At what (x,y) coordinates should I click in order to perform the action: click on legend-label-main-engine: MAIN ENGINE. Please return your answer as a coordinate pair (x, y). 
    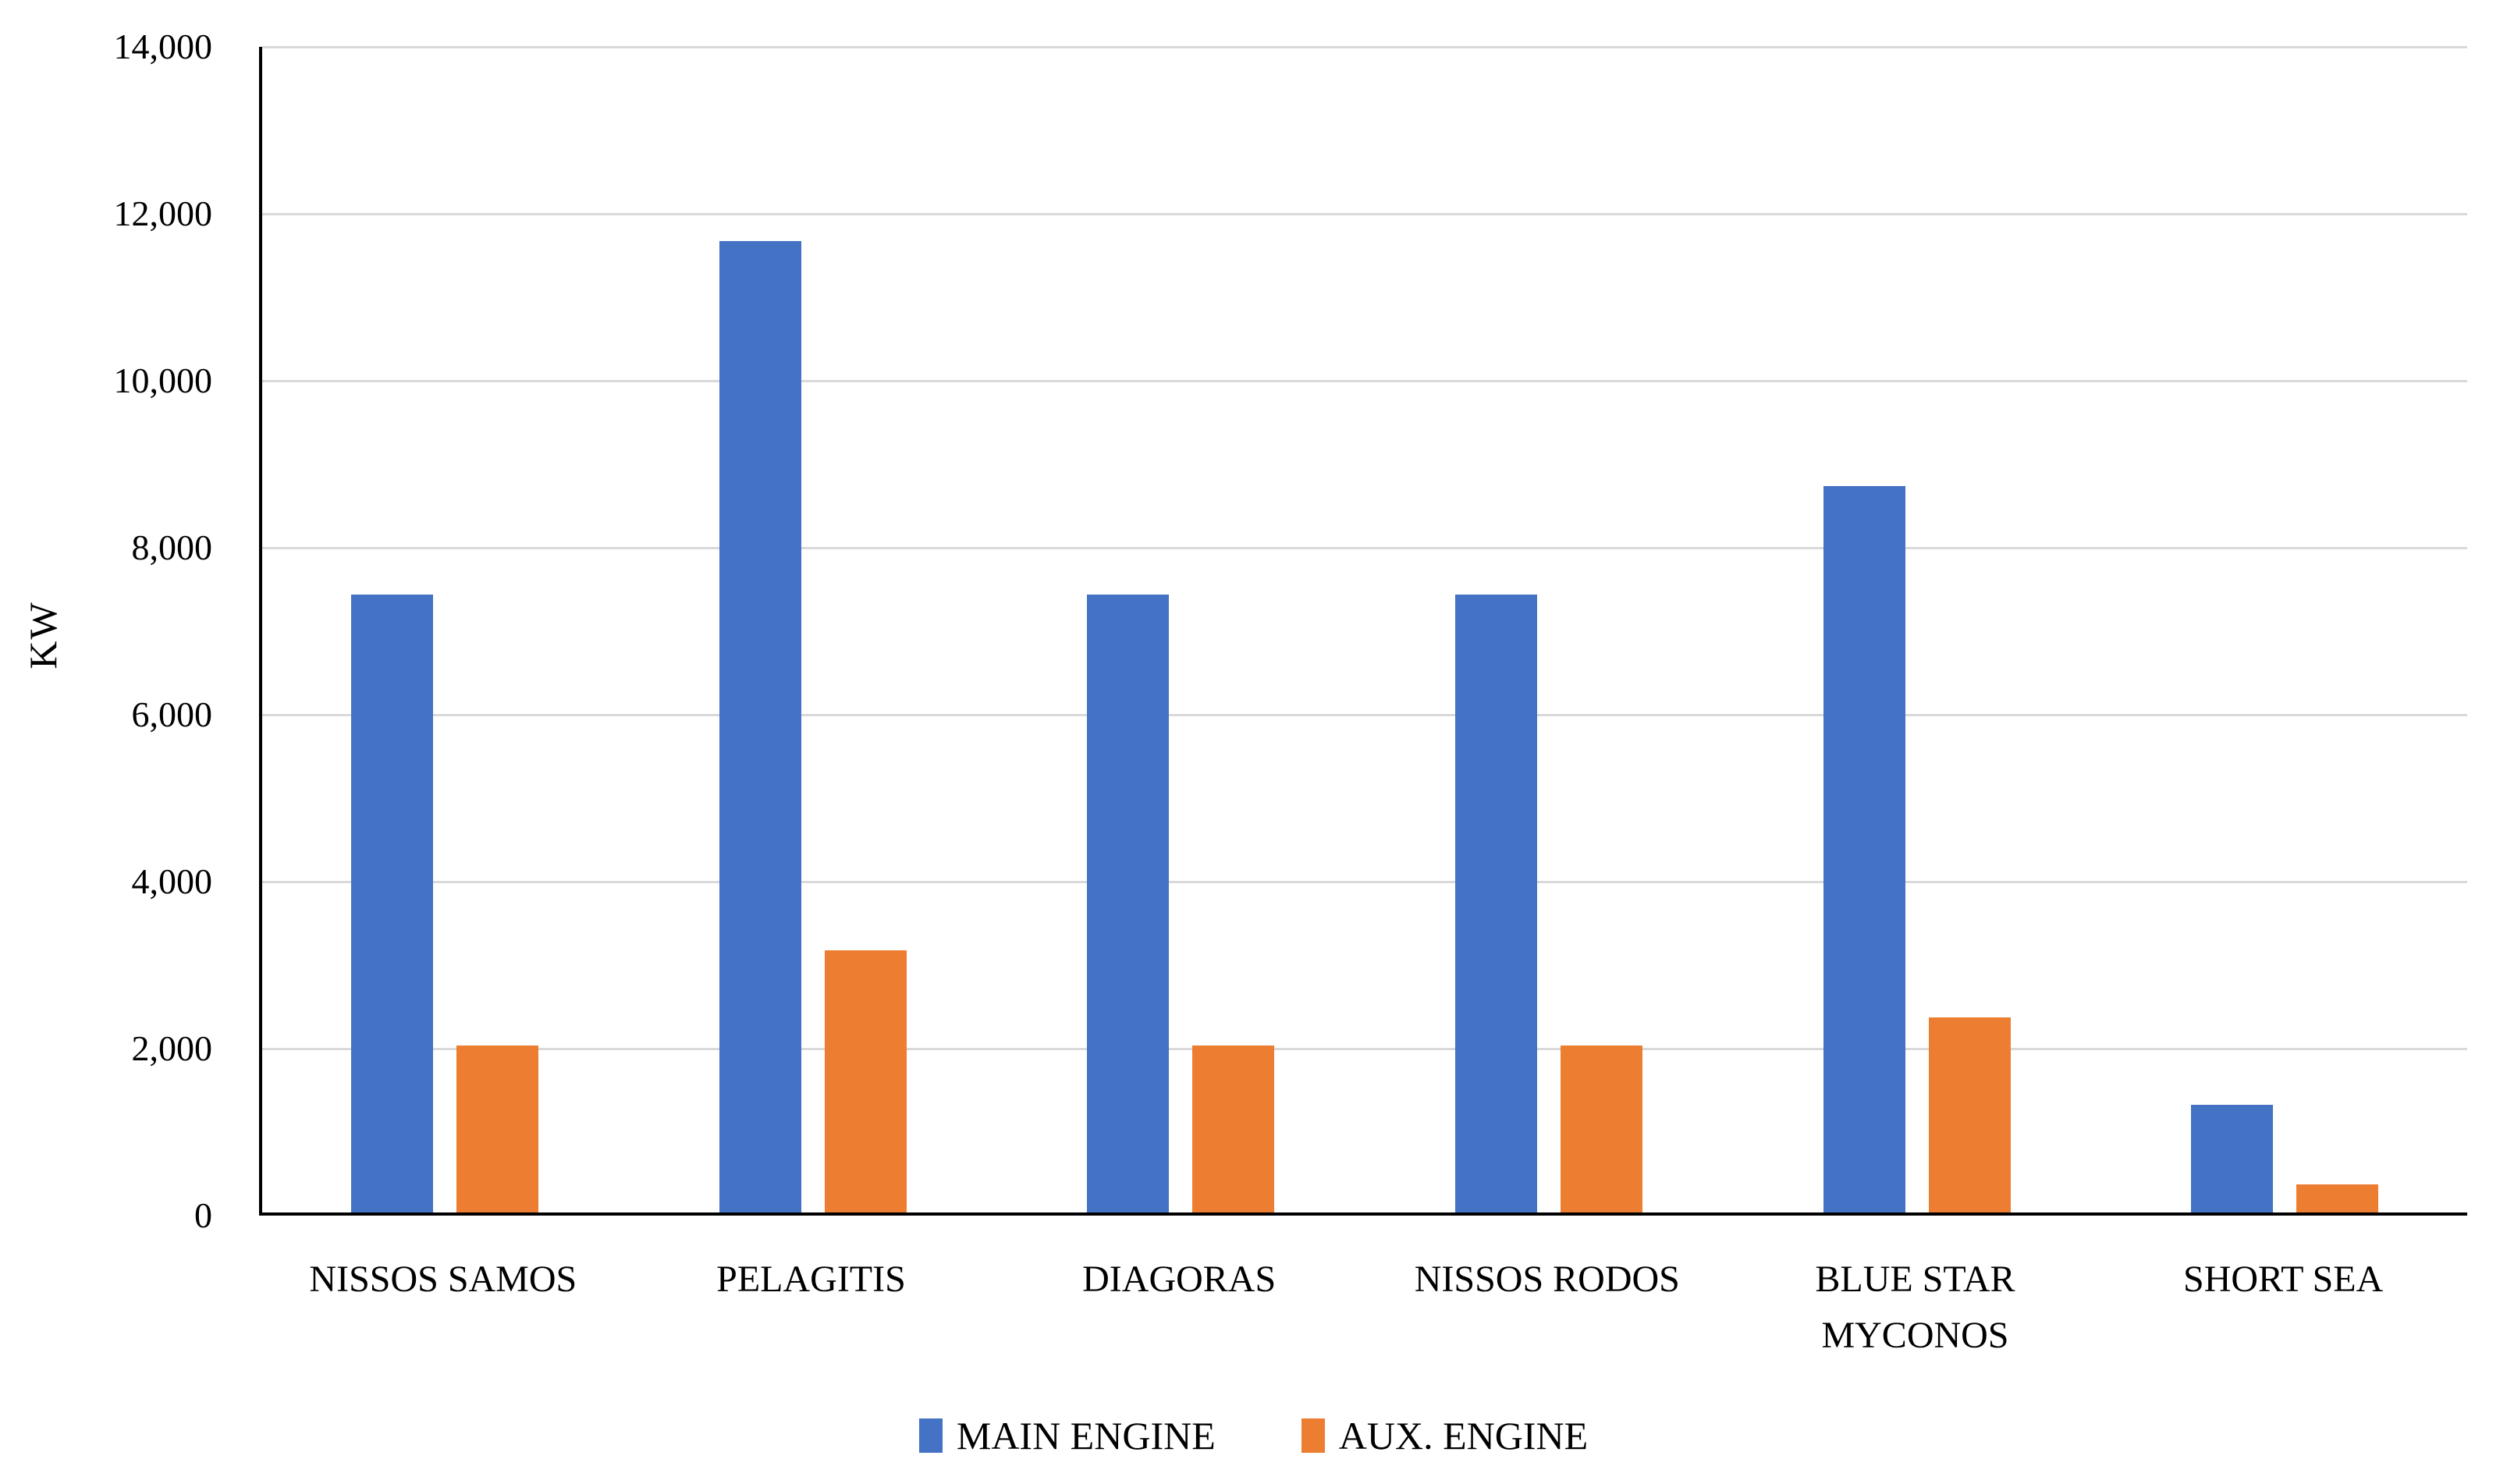
    Looking at the image, I should click on (1086, 1435).